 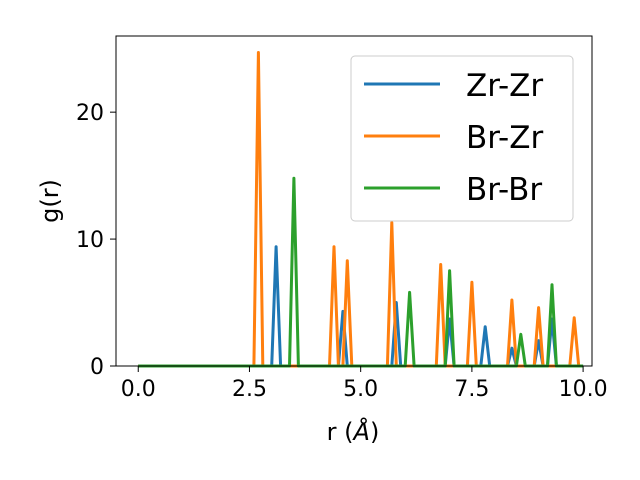 What do you see at coordinates (138, 389) in the screenshot?
I see `x-tick-label: 0.0` at bounding box center [138, 389].